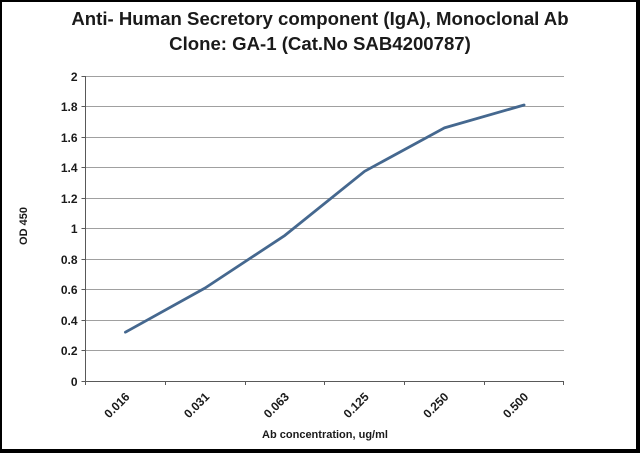 The height and width of the screenshot is (453, 640). I want to click on svg-text: 2, so click(74, 77).